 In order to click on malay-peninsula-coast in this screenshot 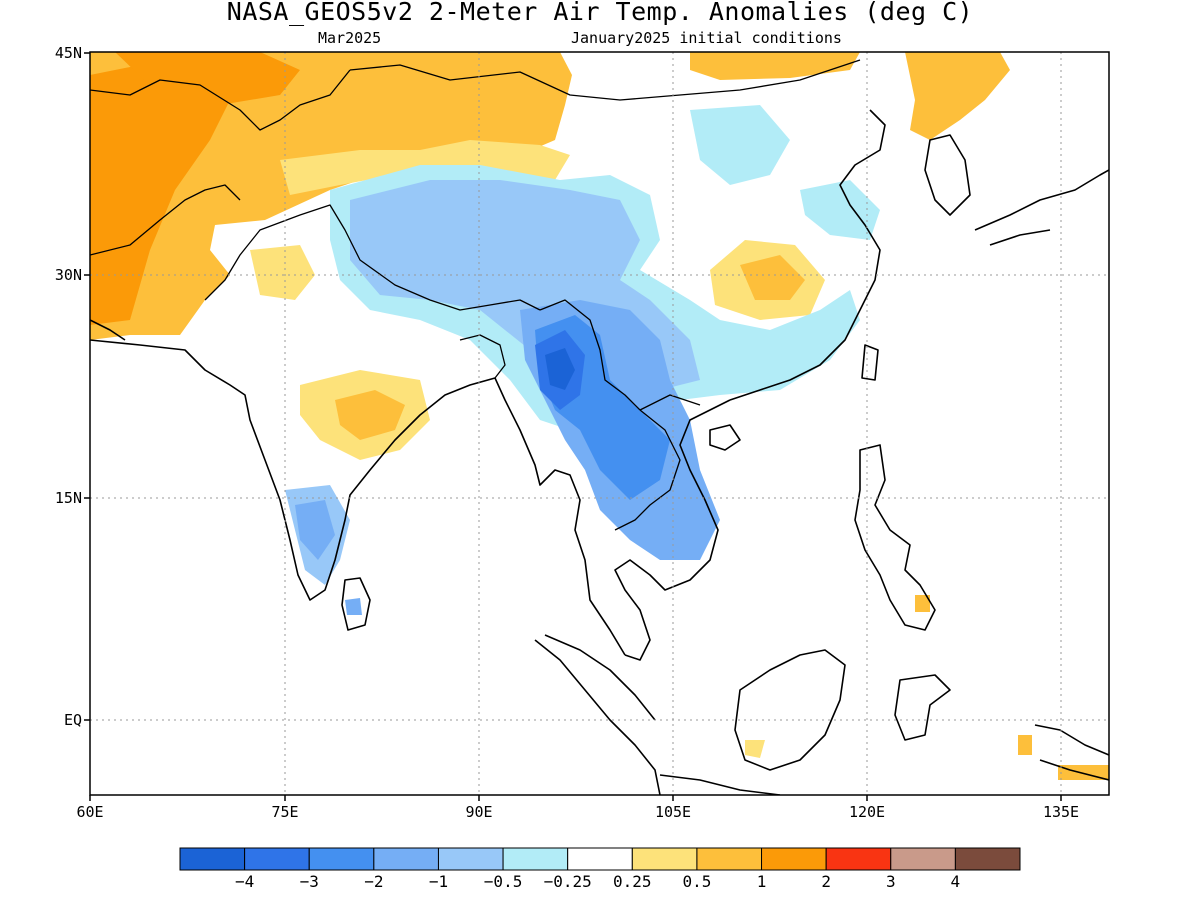, I will do `click(672, 530)`.